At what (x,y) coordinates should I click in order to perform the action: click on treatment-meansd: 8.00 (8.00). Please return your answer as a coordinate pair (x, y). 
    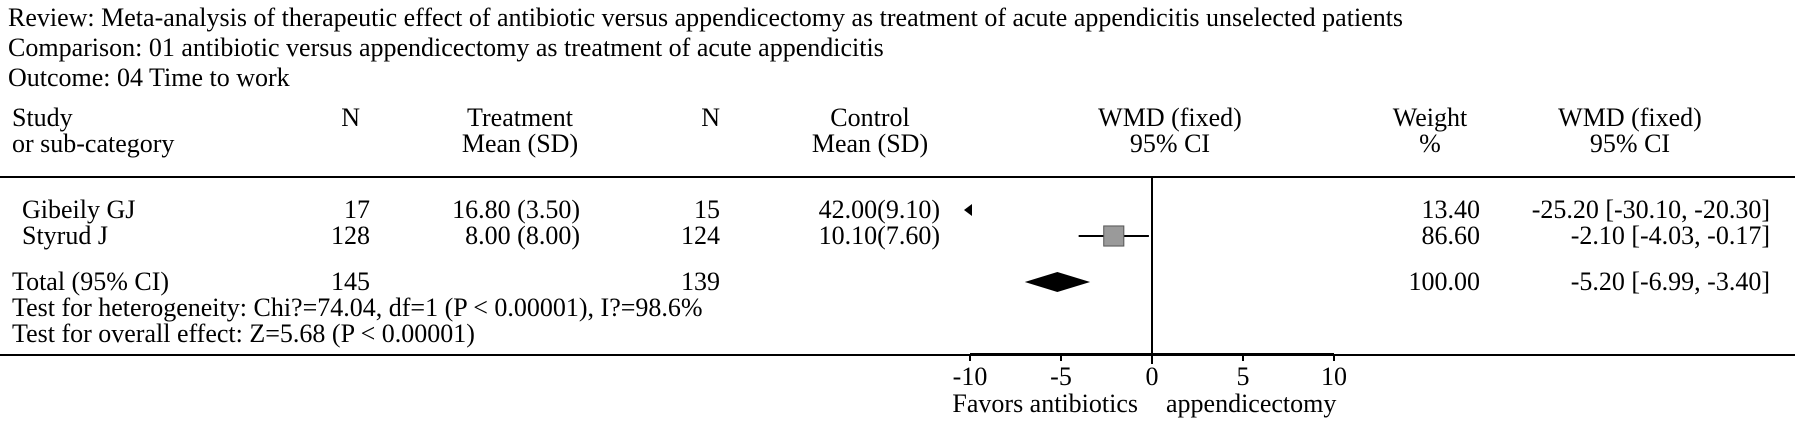
    Looking at the image, I should click on (522, 235).